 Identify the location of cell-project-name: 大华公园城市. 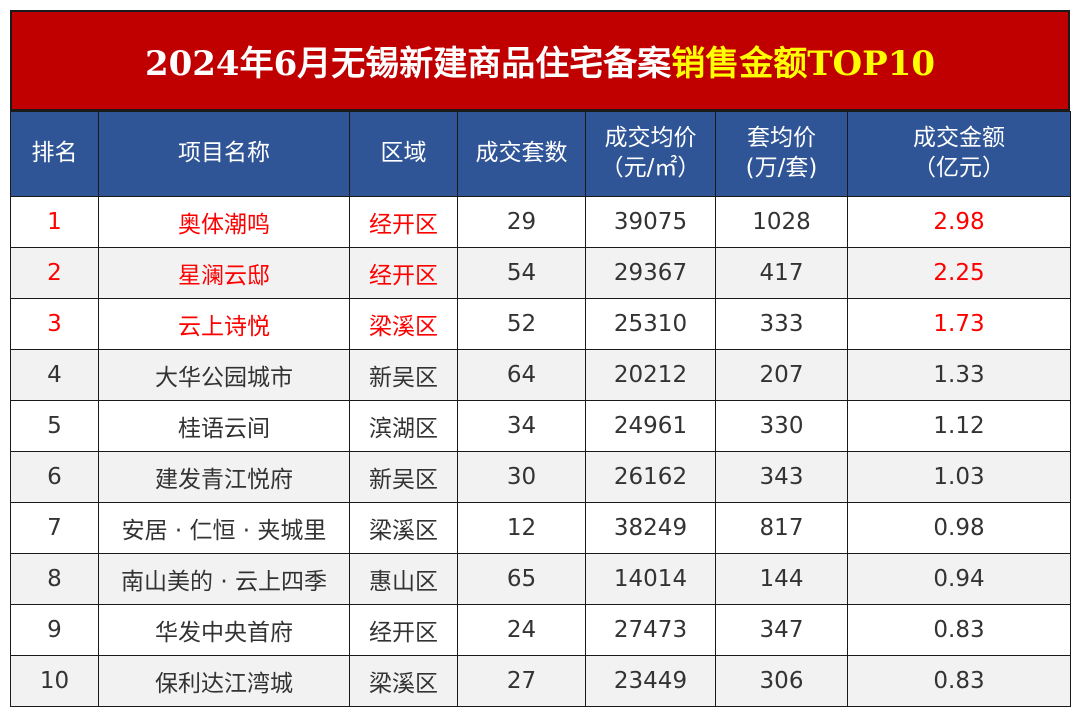
(224, 375).